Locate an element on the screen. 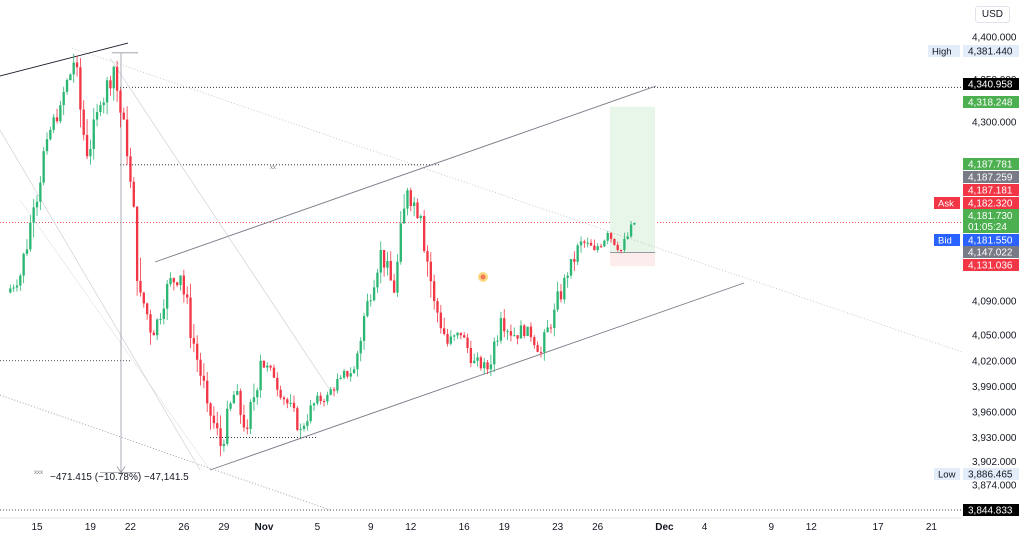 The height and width of the screenshot is (537, 1024). time-scale-label: 9 is located at coordinates (371, 527).